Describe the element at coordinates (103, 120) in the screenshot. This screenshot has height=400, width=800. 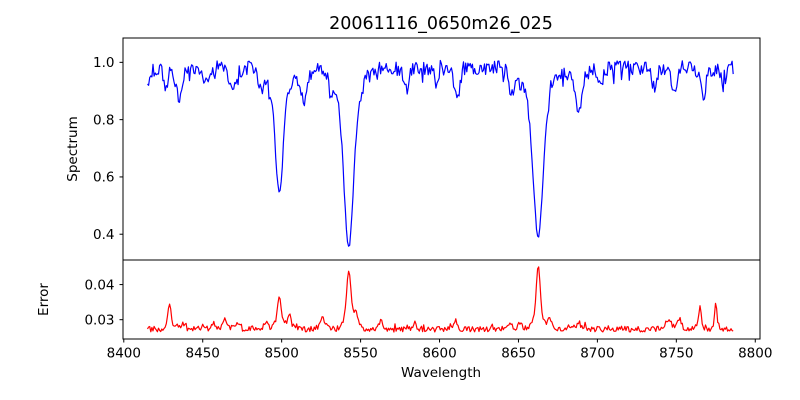
I see `spectrum-y-tick-label: 0.8` at that location.